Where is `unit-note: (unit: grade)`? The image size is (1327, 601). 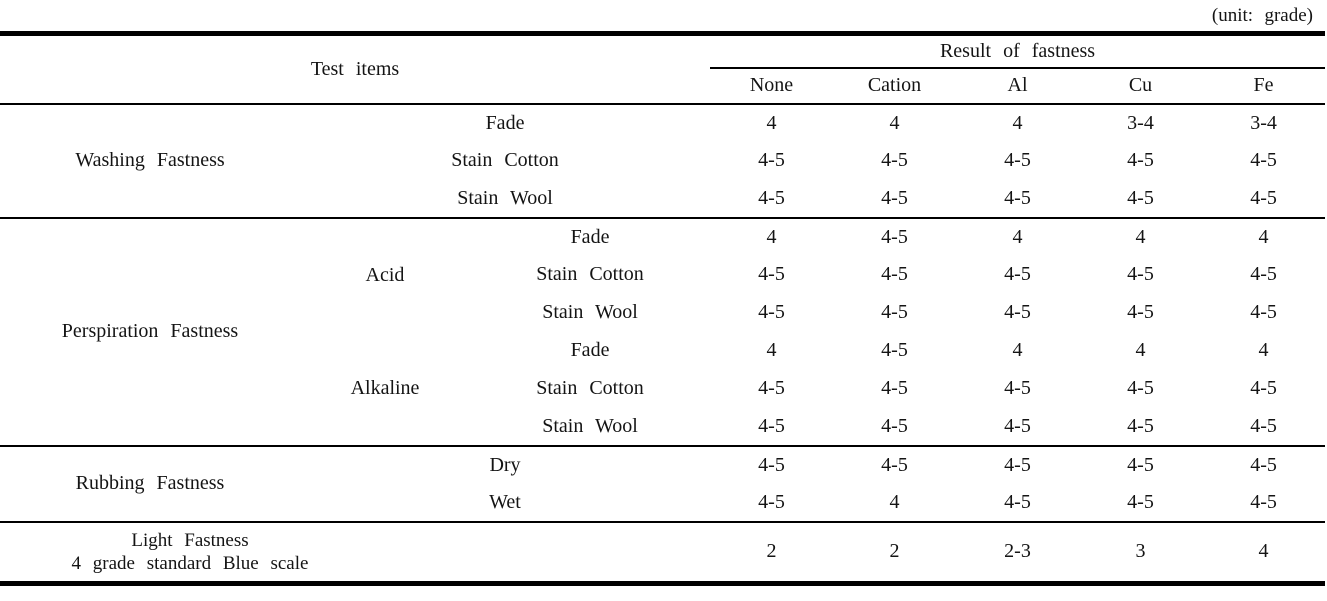 unit-note: (unit: grade) is located at coordinates (1262, 15).